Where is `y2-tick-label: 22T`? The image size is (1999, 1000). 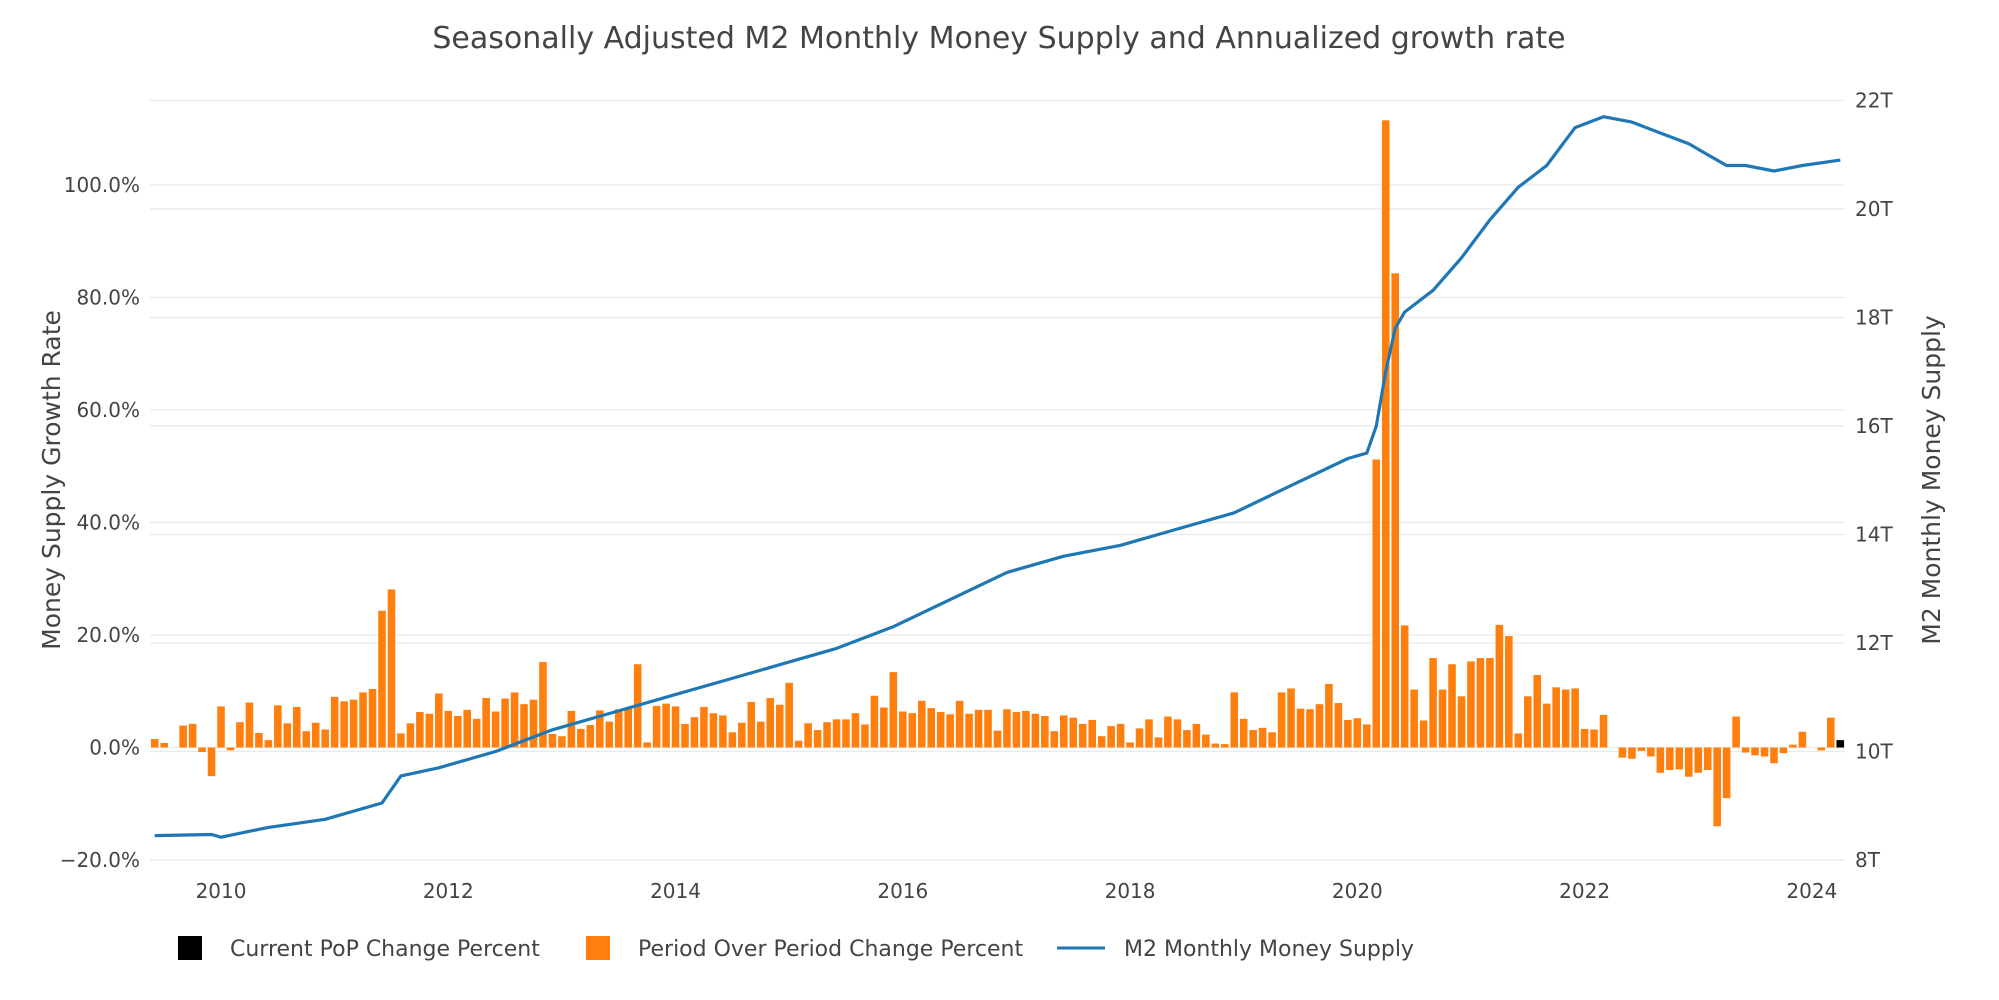
y2-tick-label: 22T is located at coordinates (1874, 100).